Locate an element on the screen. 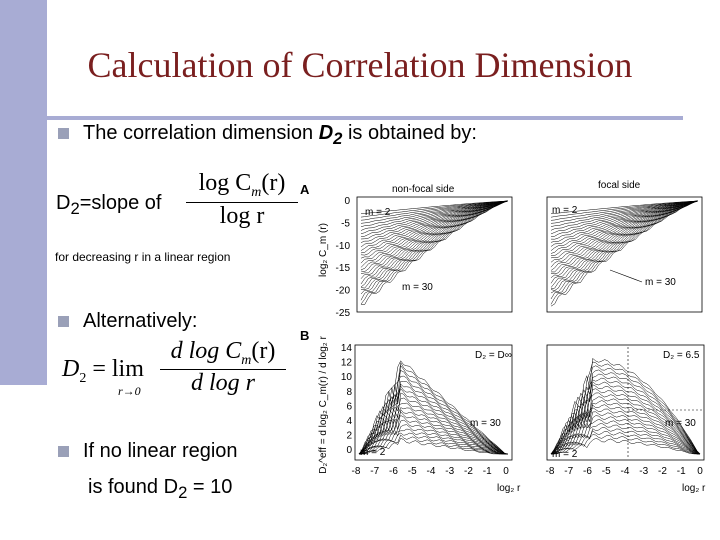 This screenshot has width=720, height=540. b-right-frame is located at coordinates (625, 402).